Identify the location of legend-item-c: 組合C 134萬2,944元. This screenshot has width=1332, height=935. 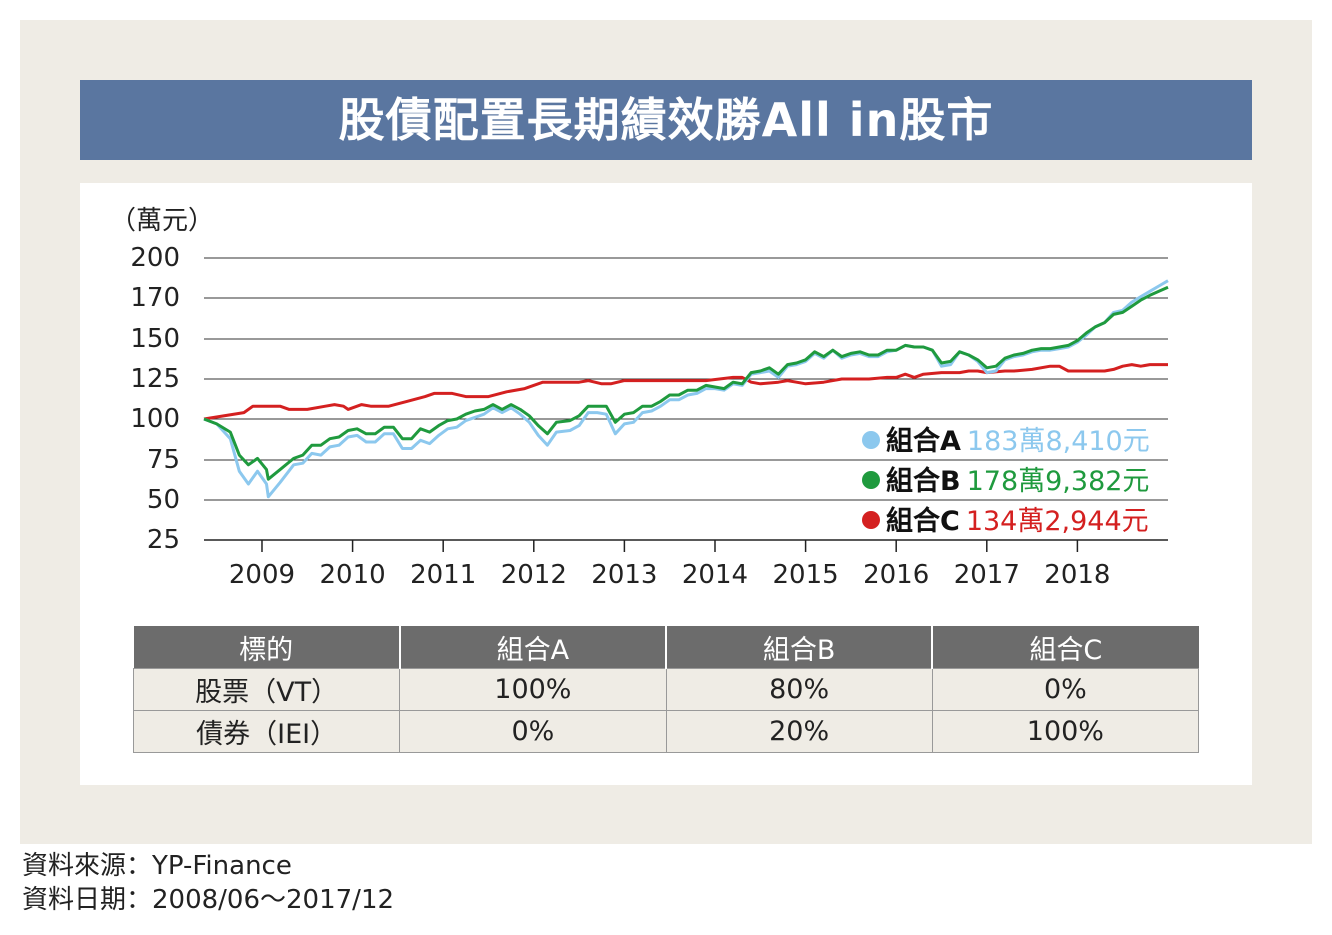
(1005, 522).